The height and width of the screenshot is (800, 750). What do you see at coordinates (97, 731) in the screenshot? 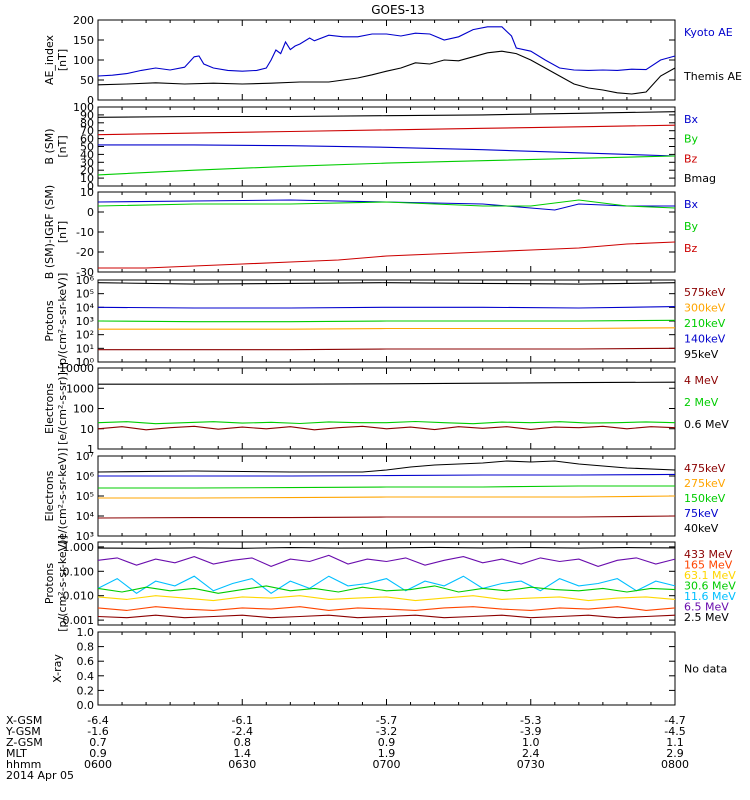
I see `ephemeris-value: -1.6` at bounding box center [97, 731].